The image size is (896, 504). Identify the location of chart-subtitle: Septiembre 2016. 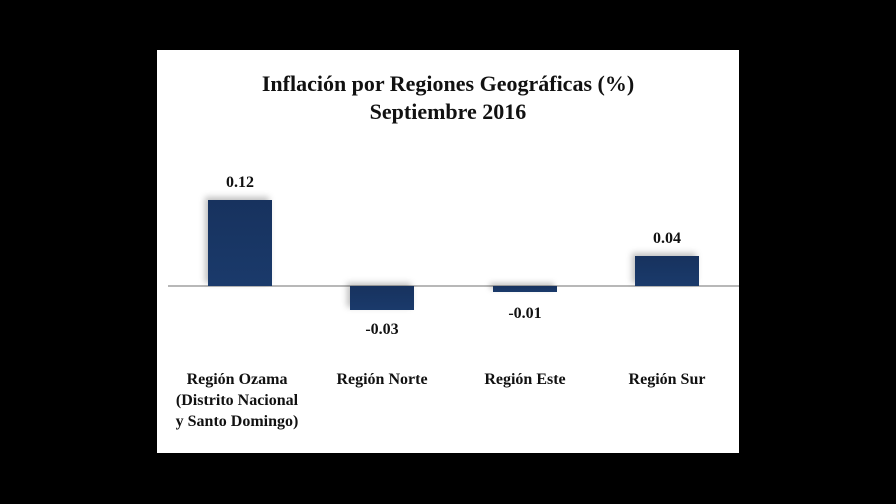
(448, 111).